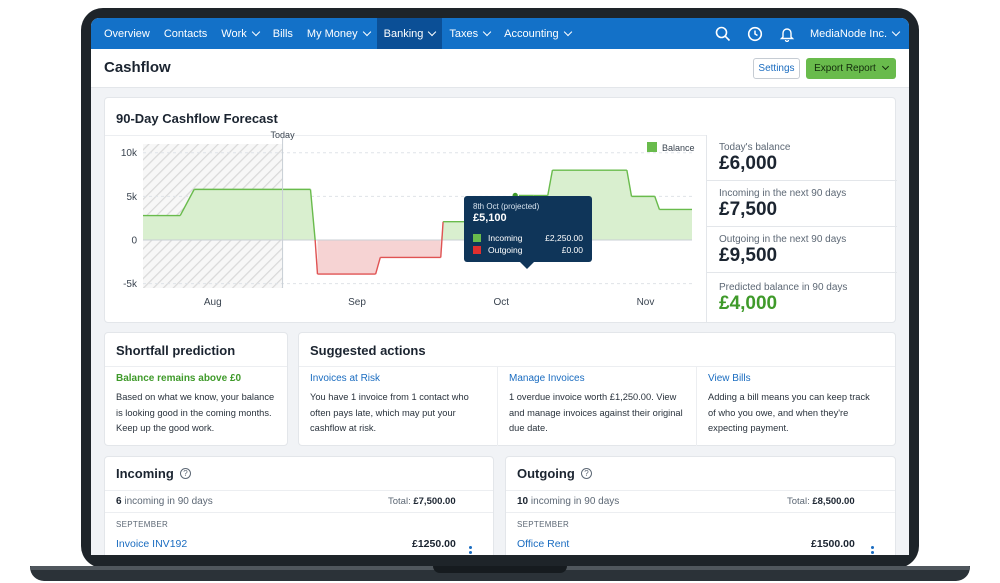 This screenshot has height=583, width=1000. I want to click on incoming-count: 6 incoming in 90 days, so click(164, 501).